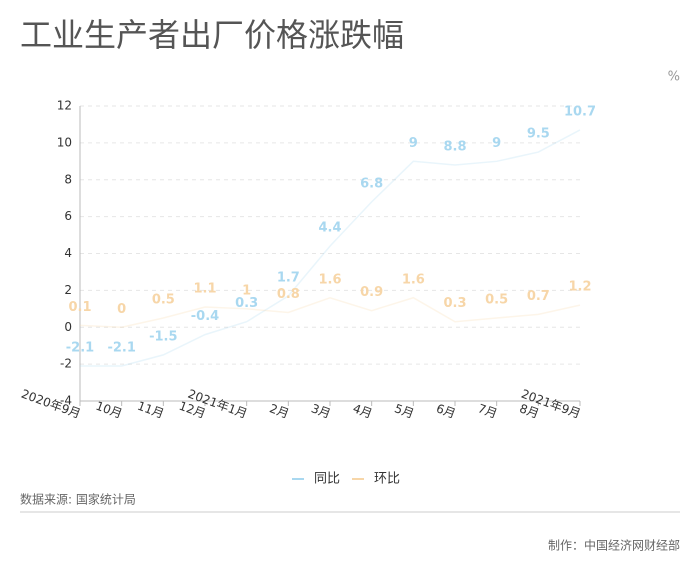 The image size is (700, 576). What do you see at coordinates (246, 290) in the screenshot?
I see `data-label: 1` at bounding box center [246, 290].